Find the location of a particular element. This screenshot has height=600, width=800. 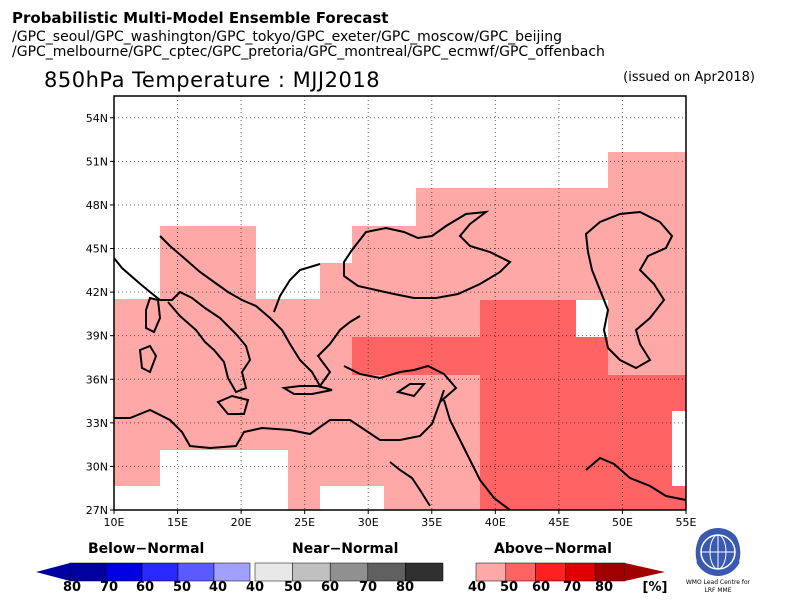

legend-near is located at coordinates (349, 572).